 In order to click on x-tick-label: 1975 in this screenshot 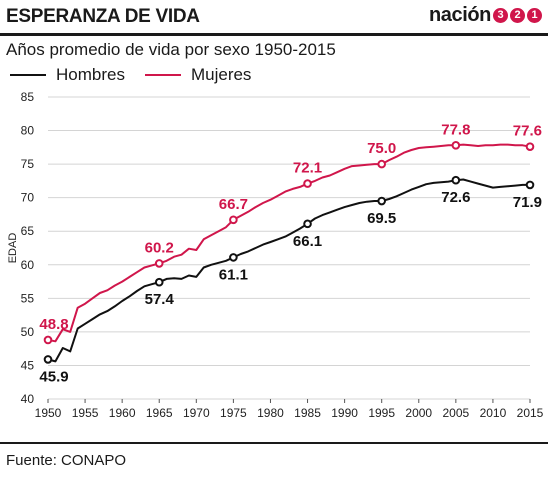, I will do `click(233, 413)`.